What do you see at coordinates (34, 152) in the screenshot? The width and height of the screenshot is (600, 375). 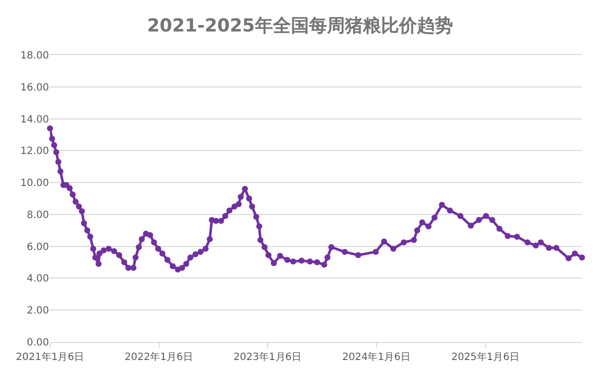 I see `y-tick-label: 12.00` at bounding box center [34, 152].